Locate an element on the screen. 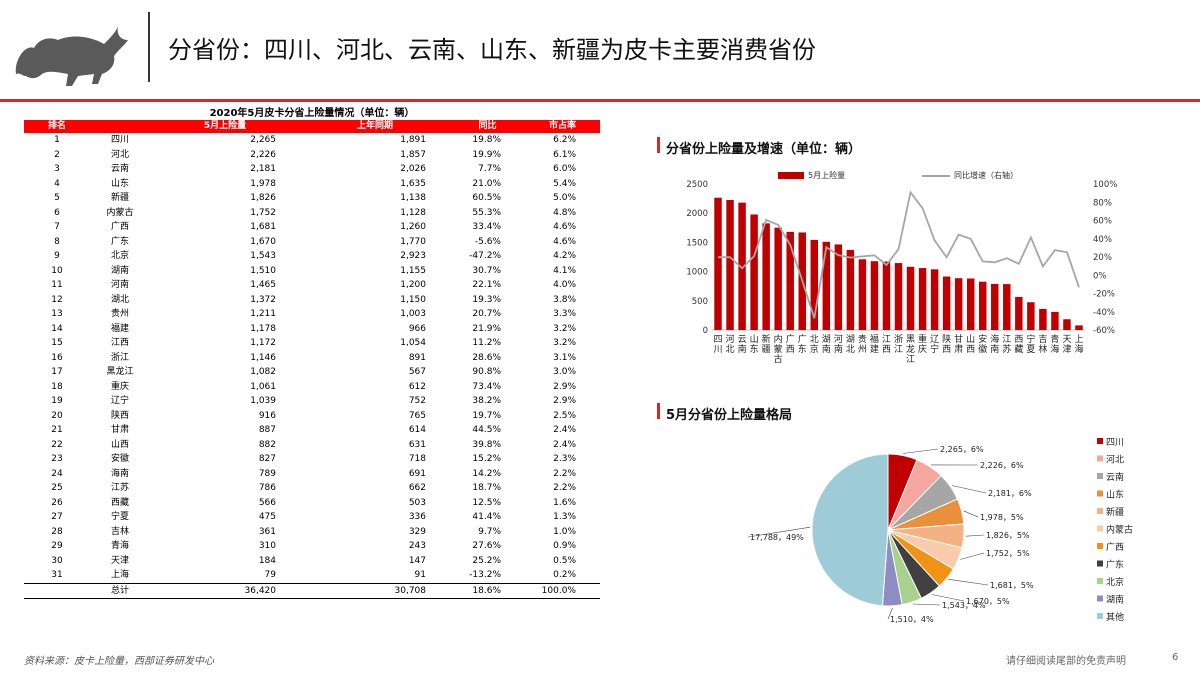  table-cell: 3.2% is located at coordinates (564, 328).